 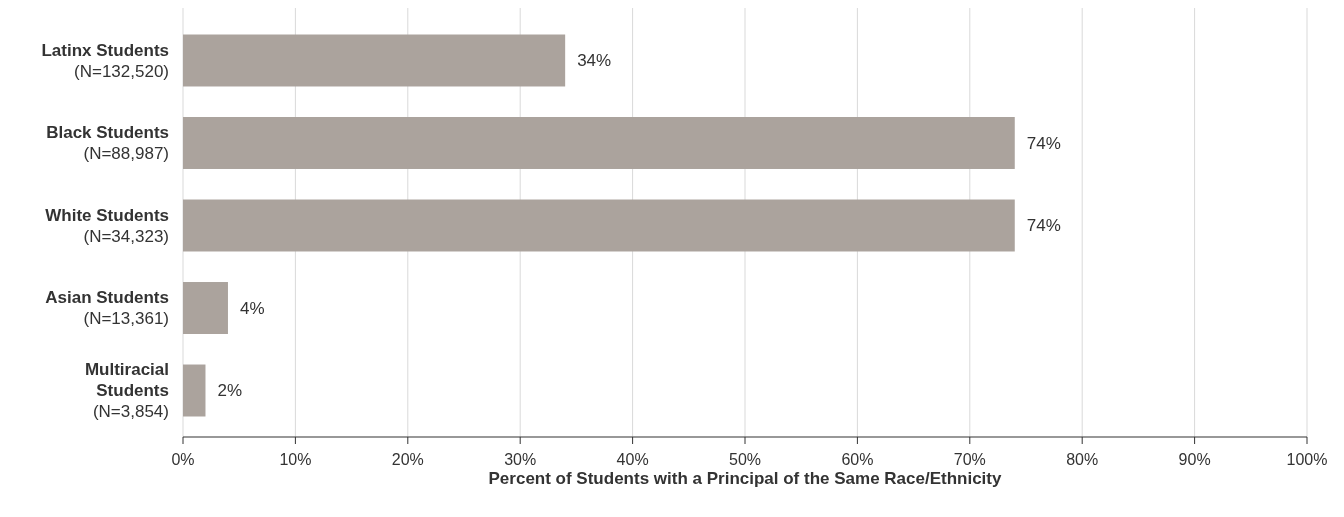 I want to click on x-tick-label: 80%, so click(x=1082, y=459).